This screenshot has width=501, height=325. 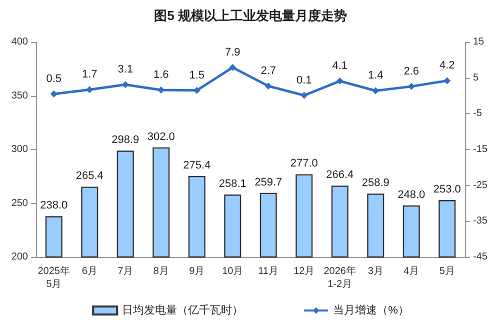 I want to click on data-label: 266.4, so click(x=340, y=175).